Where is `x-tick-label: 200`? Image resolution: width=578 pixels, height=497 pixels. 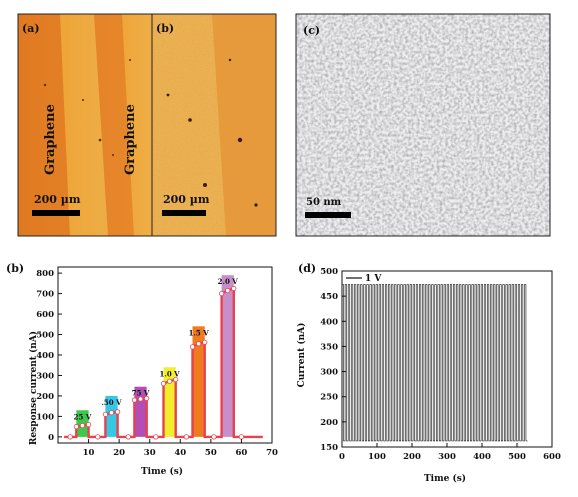
x-tick-label: 200 is located at coordinates (412, 457).